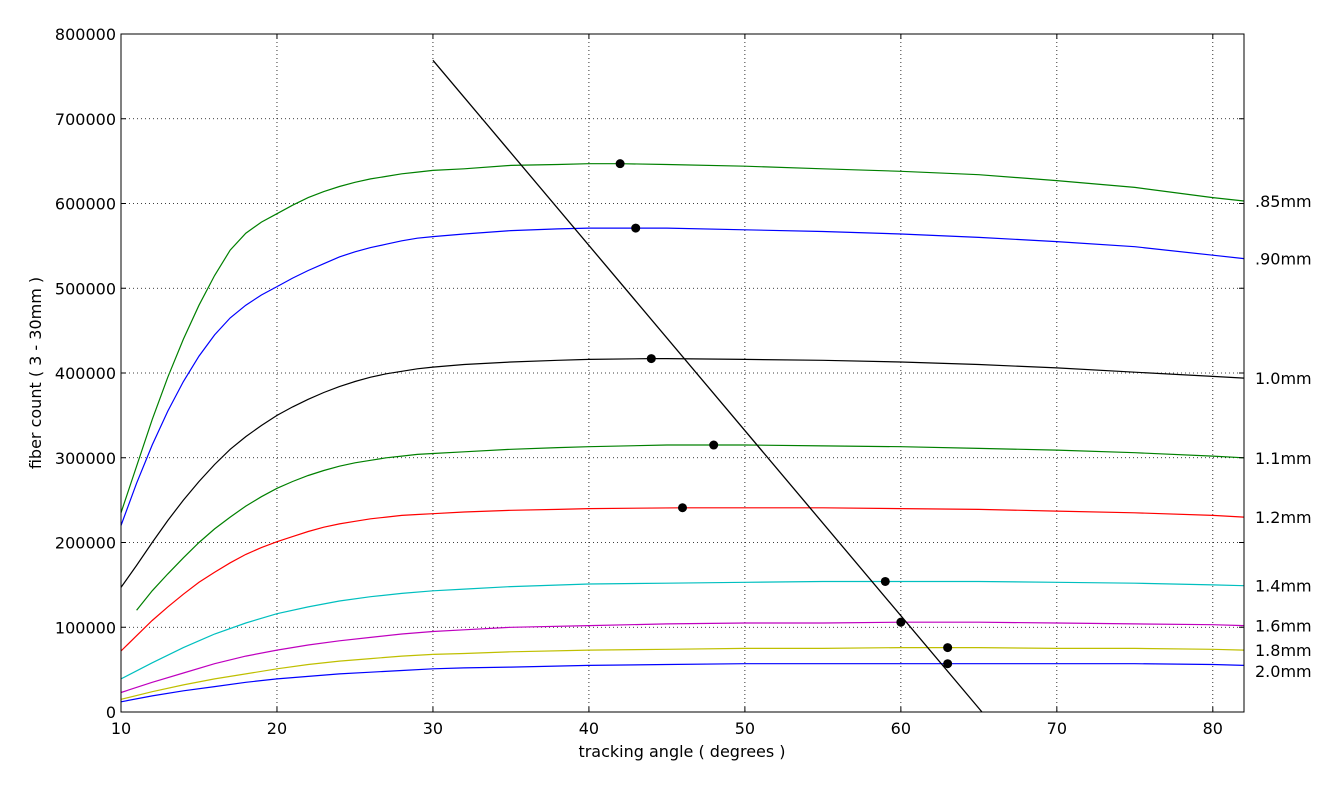 This screenshot has height=800, width=1338. I want to click on maximum-marker-p90mm, so click(636, 228).